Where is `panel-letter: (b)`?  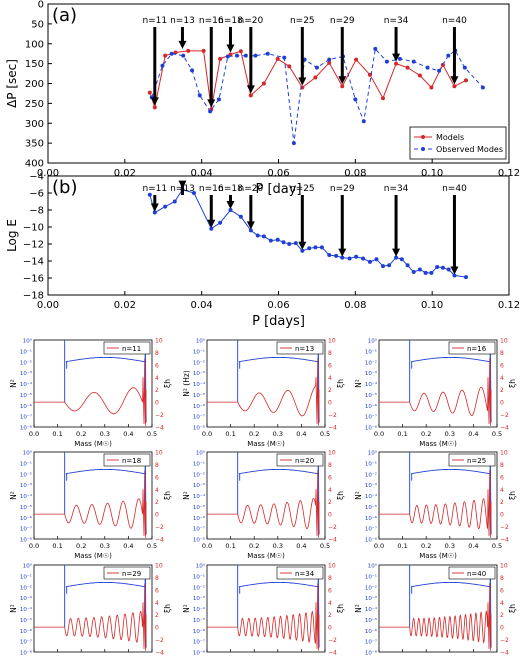
panel-letter: (b) is located at coordinates (64, 187).